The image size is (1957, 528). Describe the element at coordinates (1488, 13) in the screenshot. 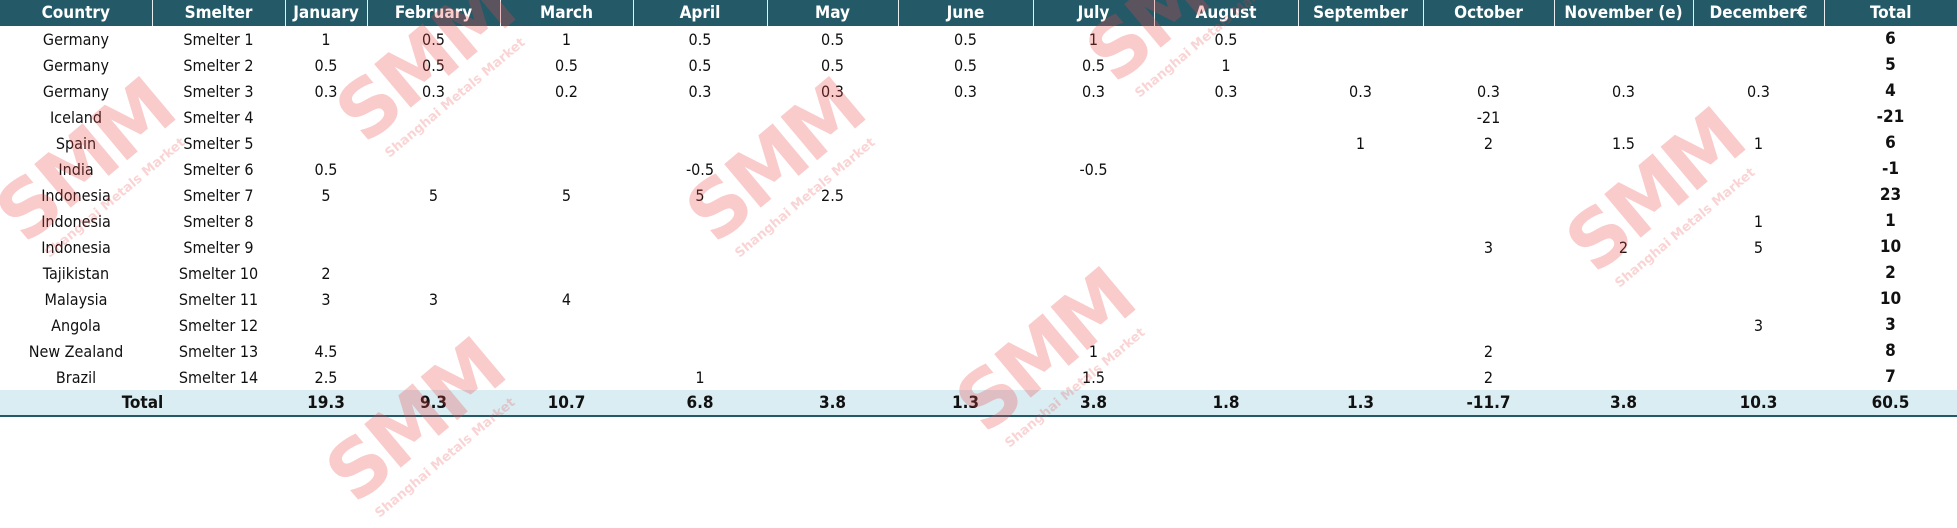

I see `column-header: October` at that location.